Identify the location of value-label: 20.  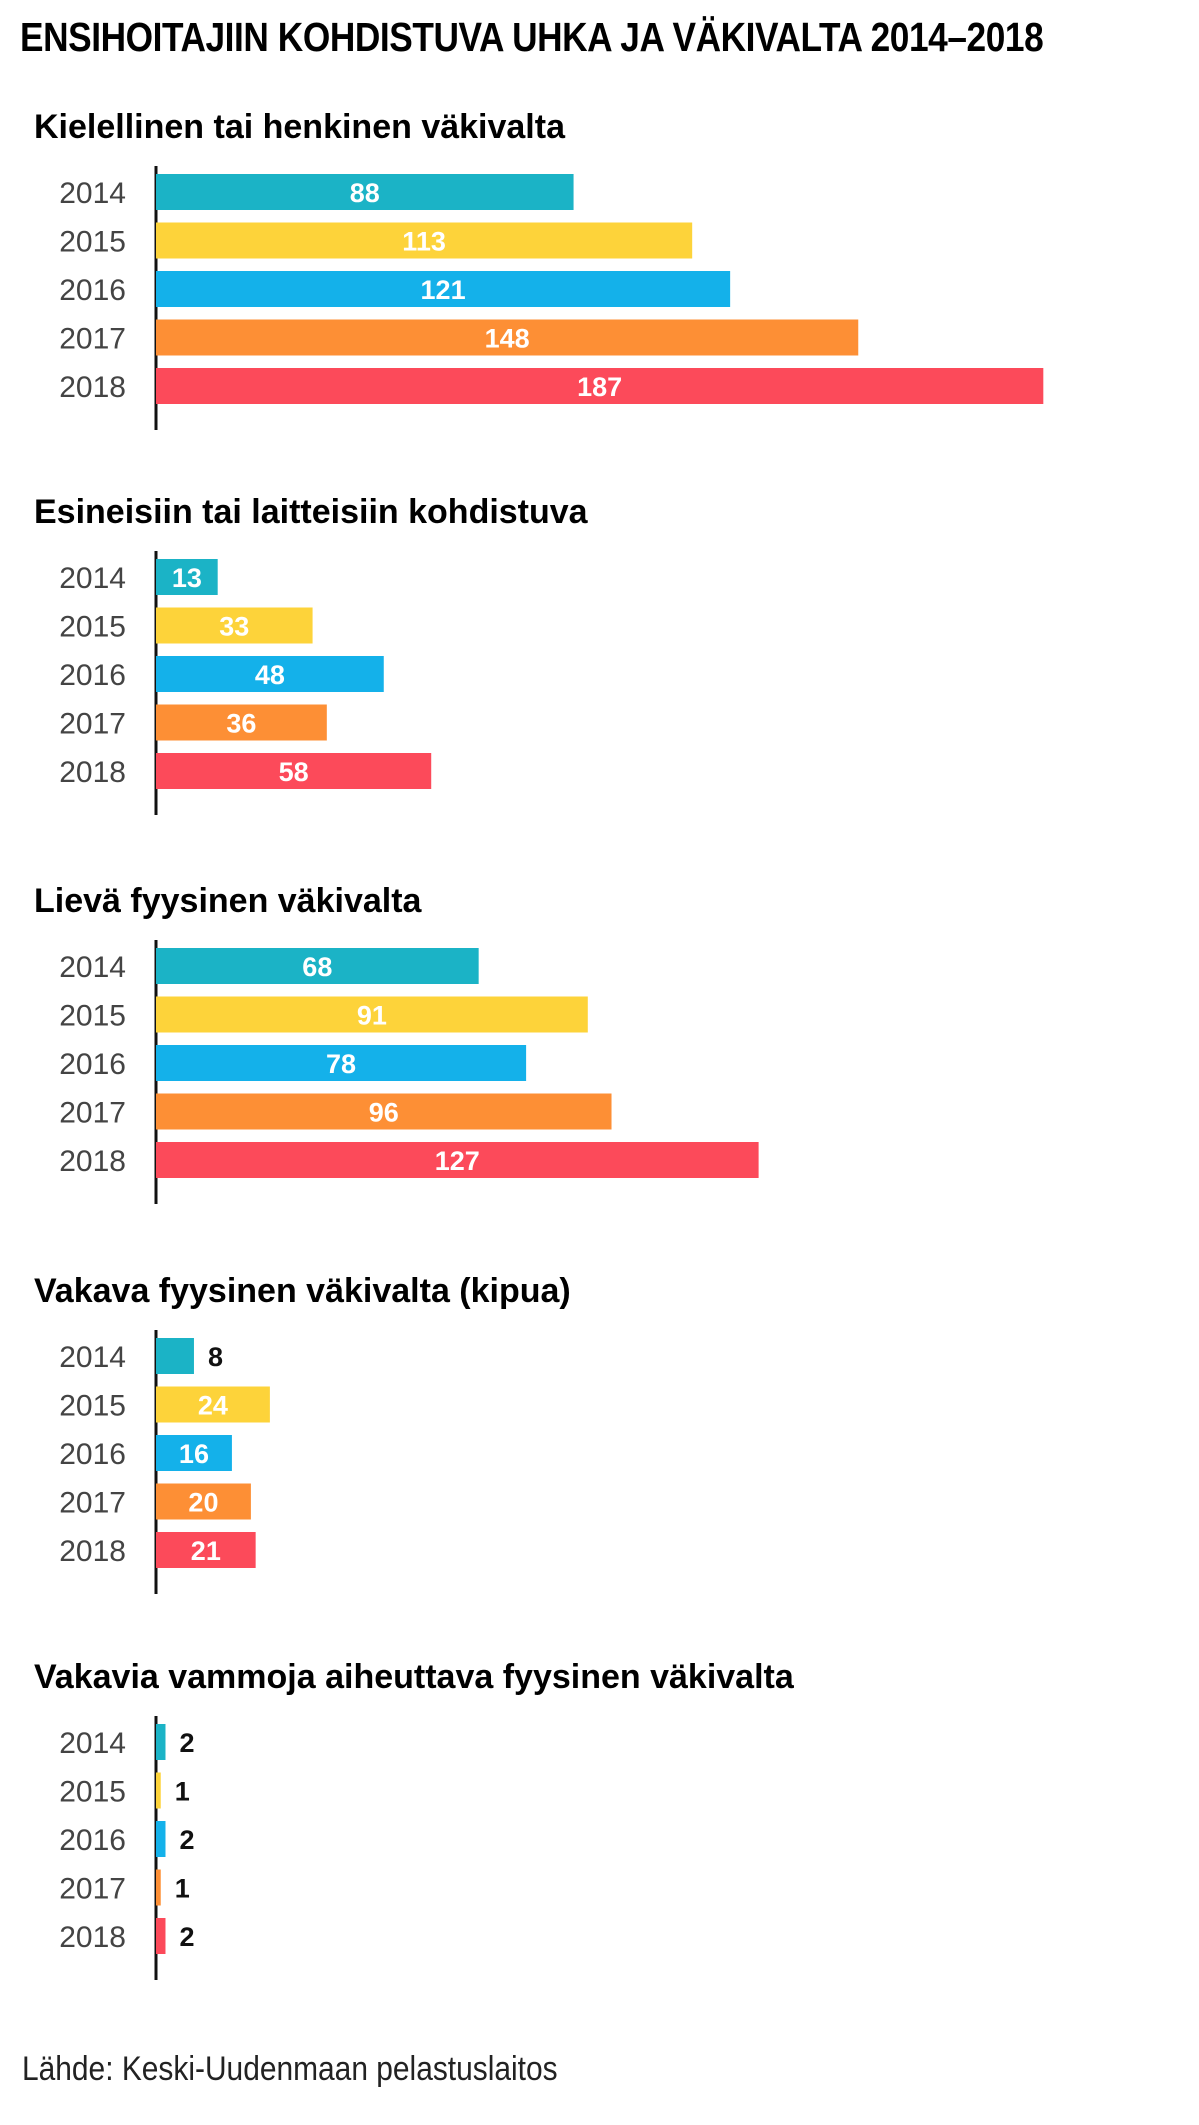
(203, 1503).